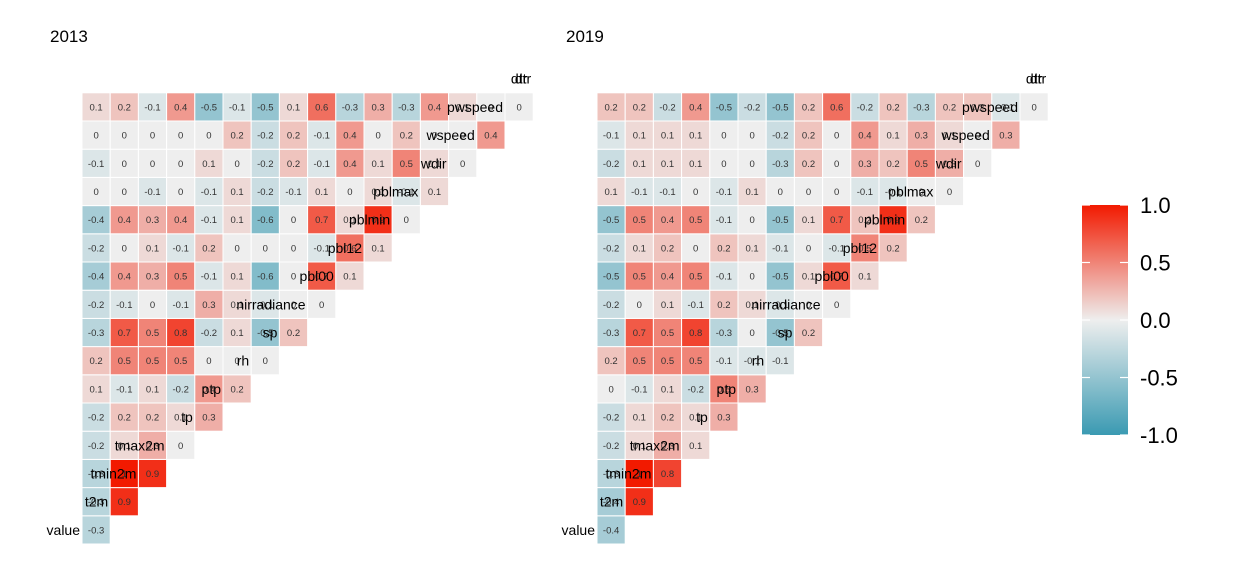 This screenshot has width=1248, height=576. Describe the element at coordinates (369, 220) in the screenshot. I see `variable-label: pblmin` at that location.